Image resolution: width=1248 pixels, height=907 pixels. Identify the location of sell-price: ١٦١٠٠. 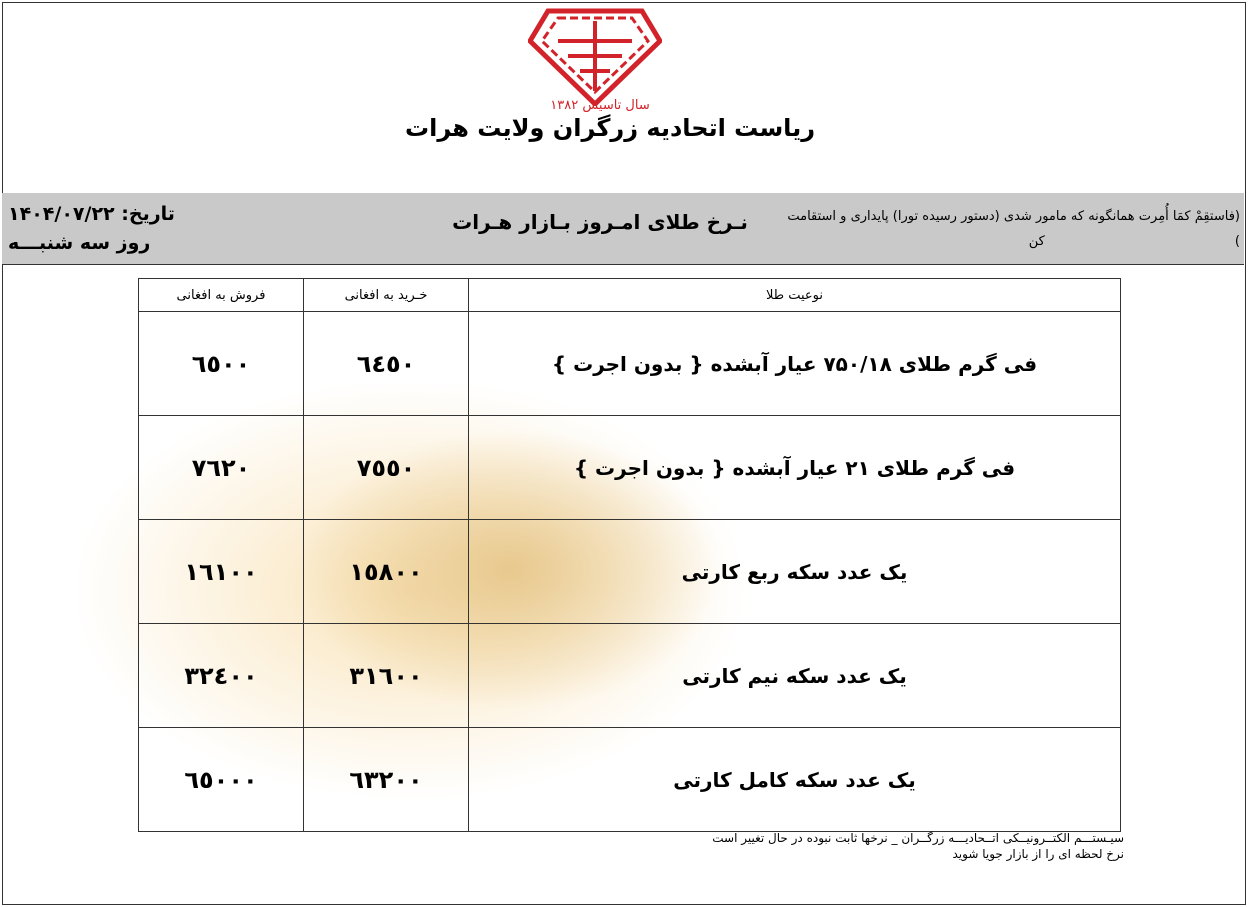
(221, 571).